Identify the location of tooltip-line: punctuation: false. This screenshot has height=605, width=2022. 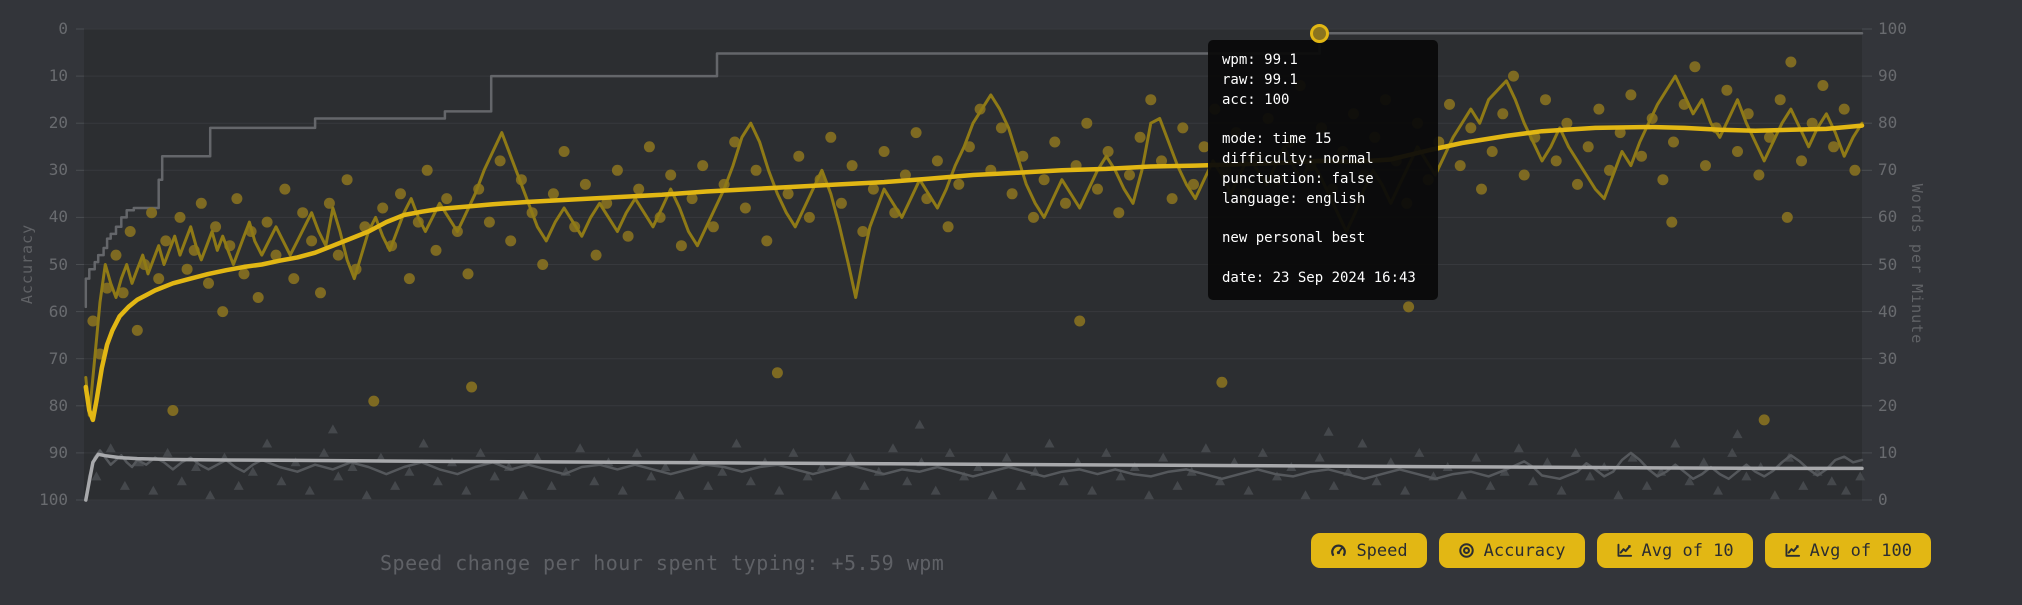
(1298, 178).